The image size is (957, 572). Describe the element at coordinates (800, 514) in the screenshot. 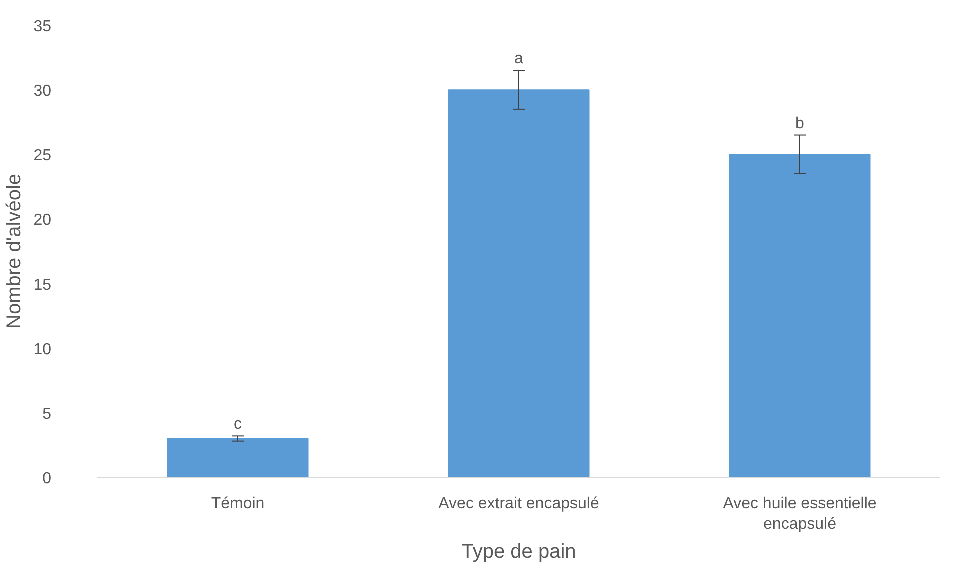

I see `x-tick-label: Avec huile essentielle encapsulé` at that location.